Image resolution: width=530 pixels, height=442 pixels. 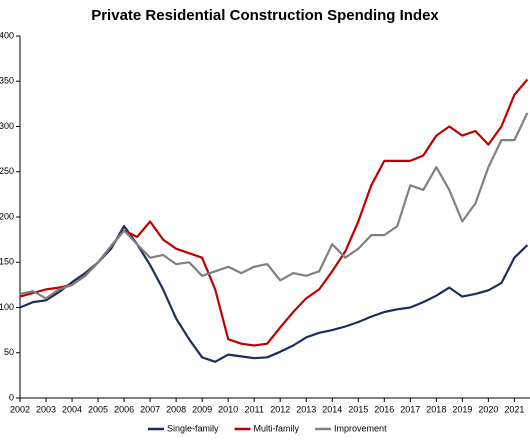 What do you see at coordinates (384, 409) in the screenshot?
I see `x-tick-label: 2016` at bounding box center [384, 409].